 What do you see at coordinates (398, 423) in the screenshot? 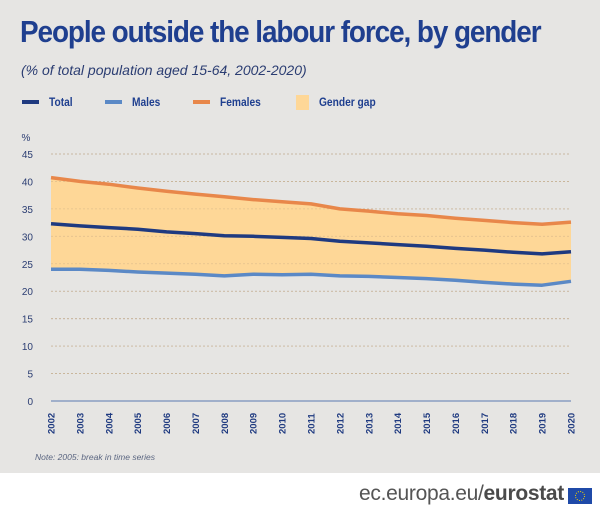
I see `x-tick-label: 2014` at bounding box center [398, 423].